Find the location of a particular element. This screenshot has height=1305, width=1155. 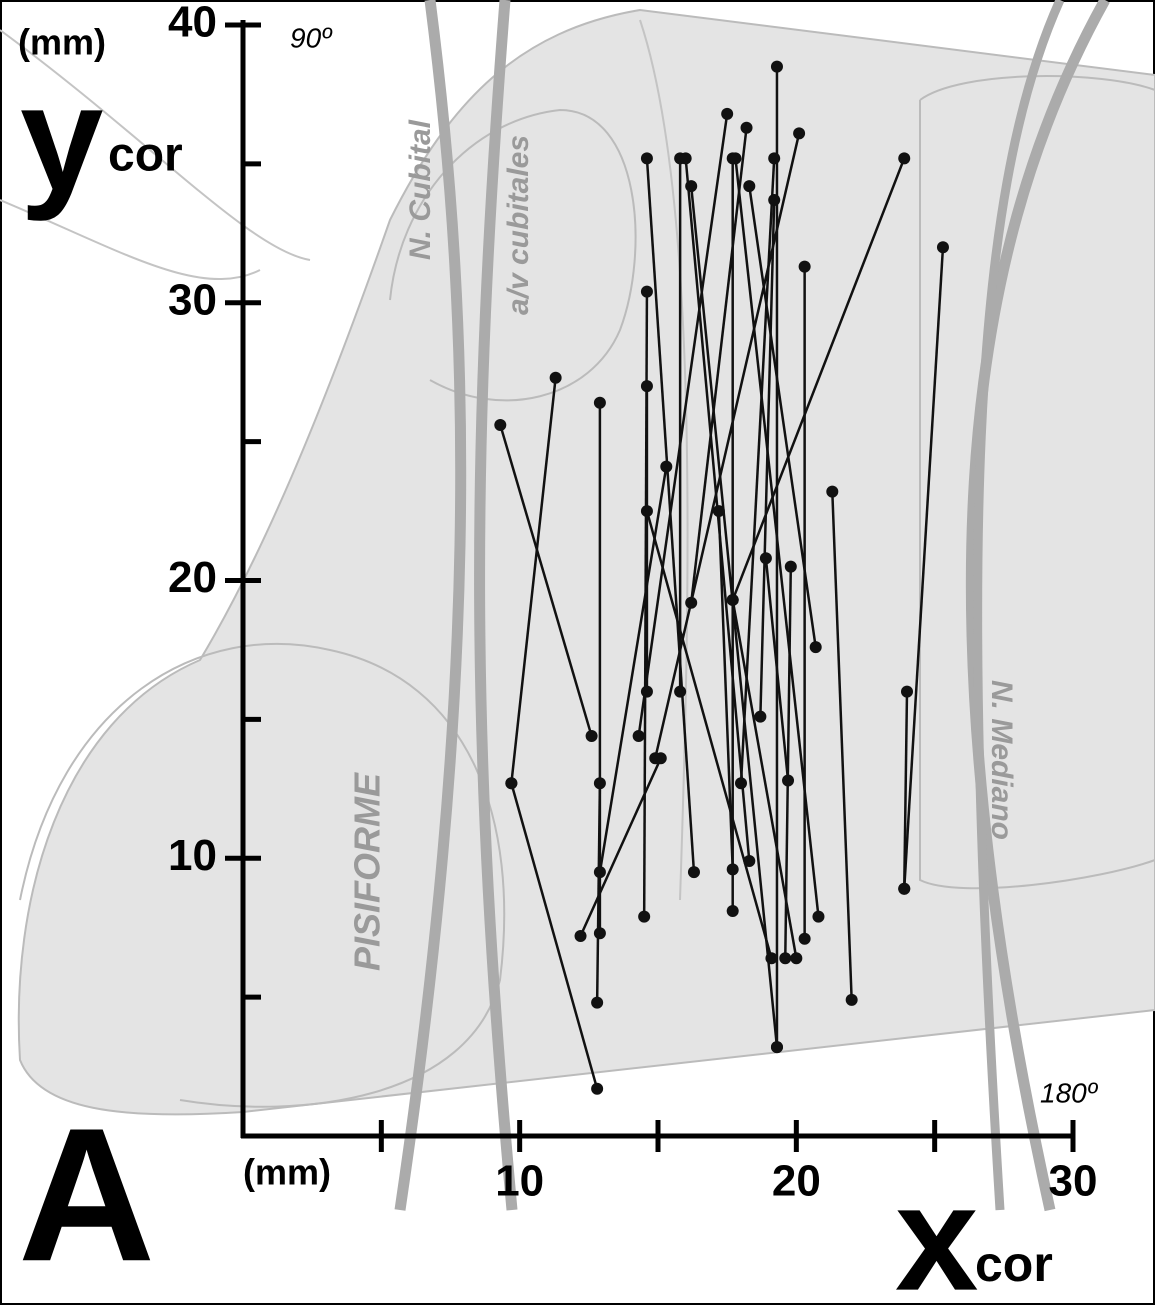

y-tick-label: 20 is located at coordinates (192, 577).